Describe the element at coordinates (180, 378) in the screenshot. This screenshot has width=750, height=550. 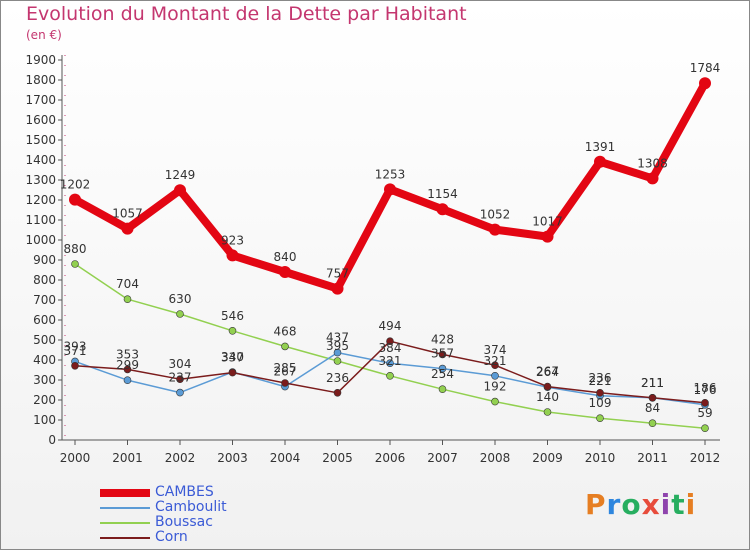
I see `data-label: 237` at that location.